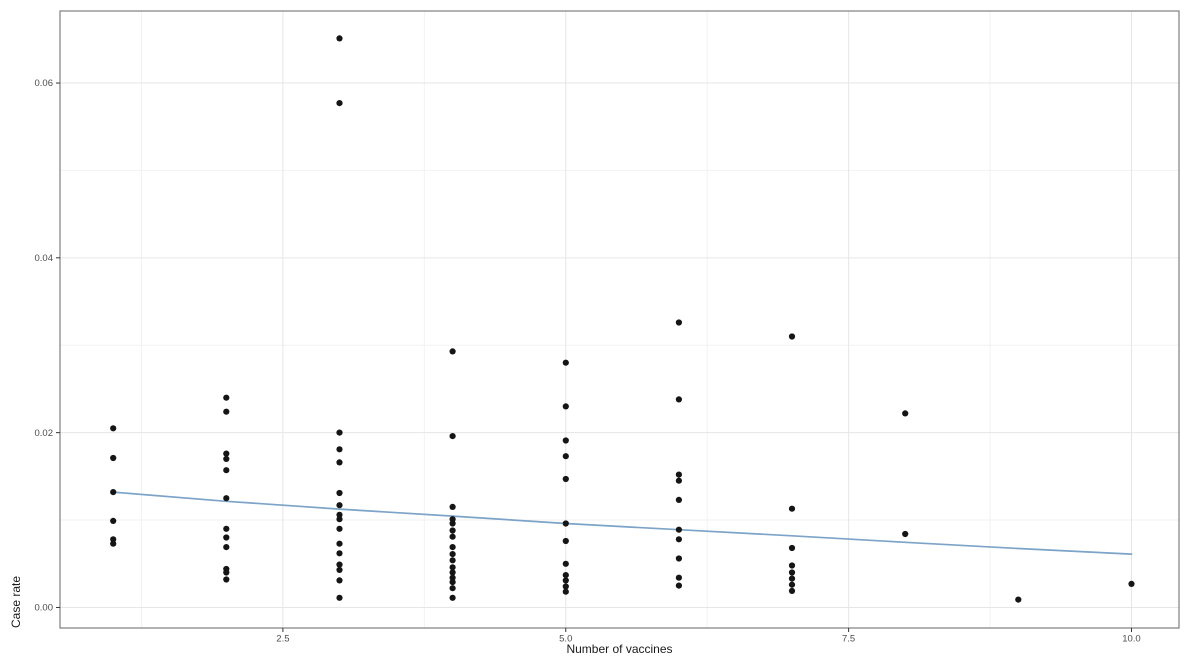  I want to click on x-tick-label: 10.0, so click(1131, 639).